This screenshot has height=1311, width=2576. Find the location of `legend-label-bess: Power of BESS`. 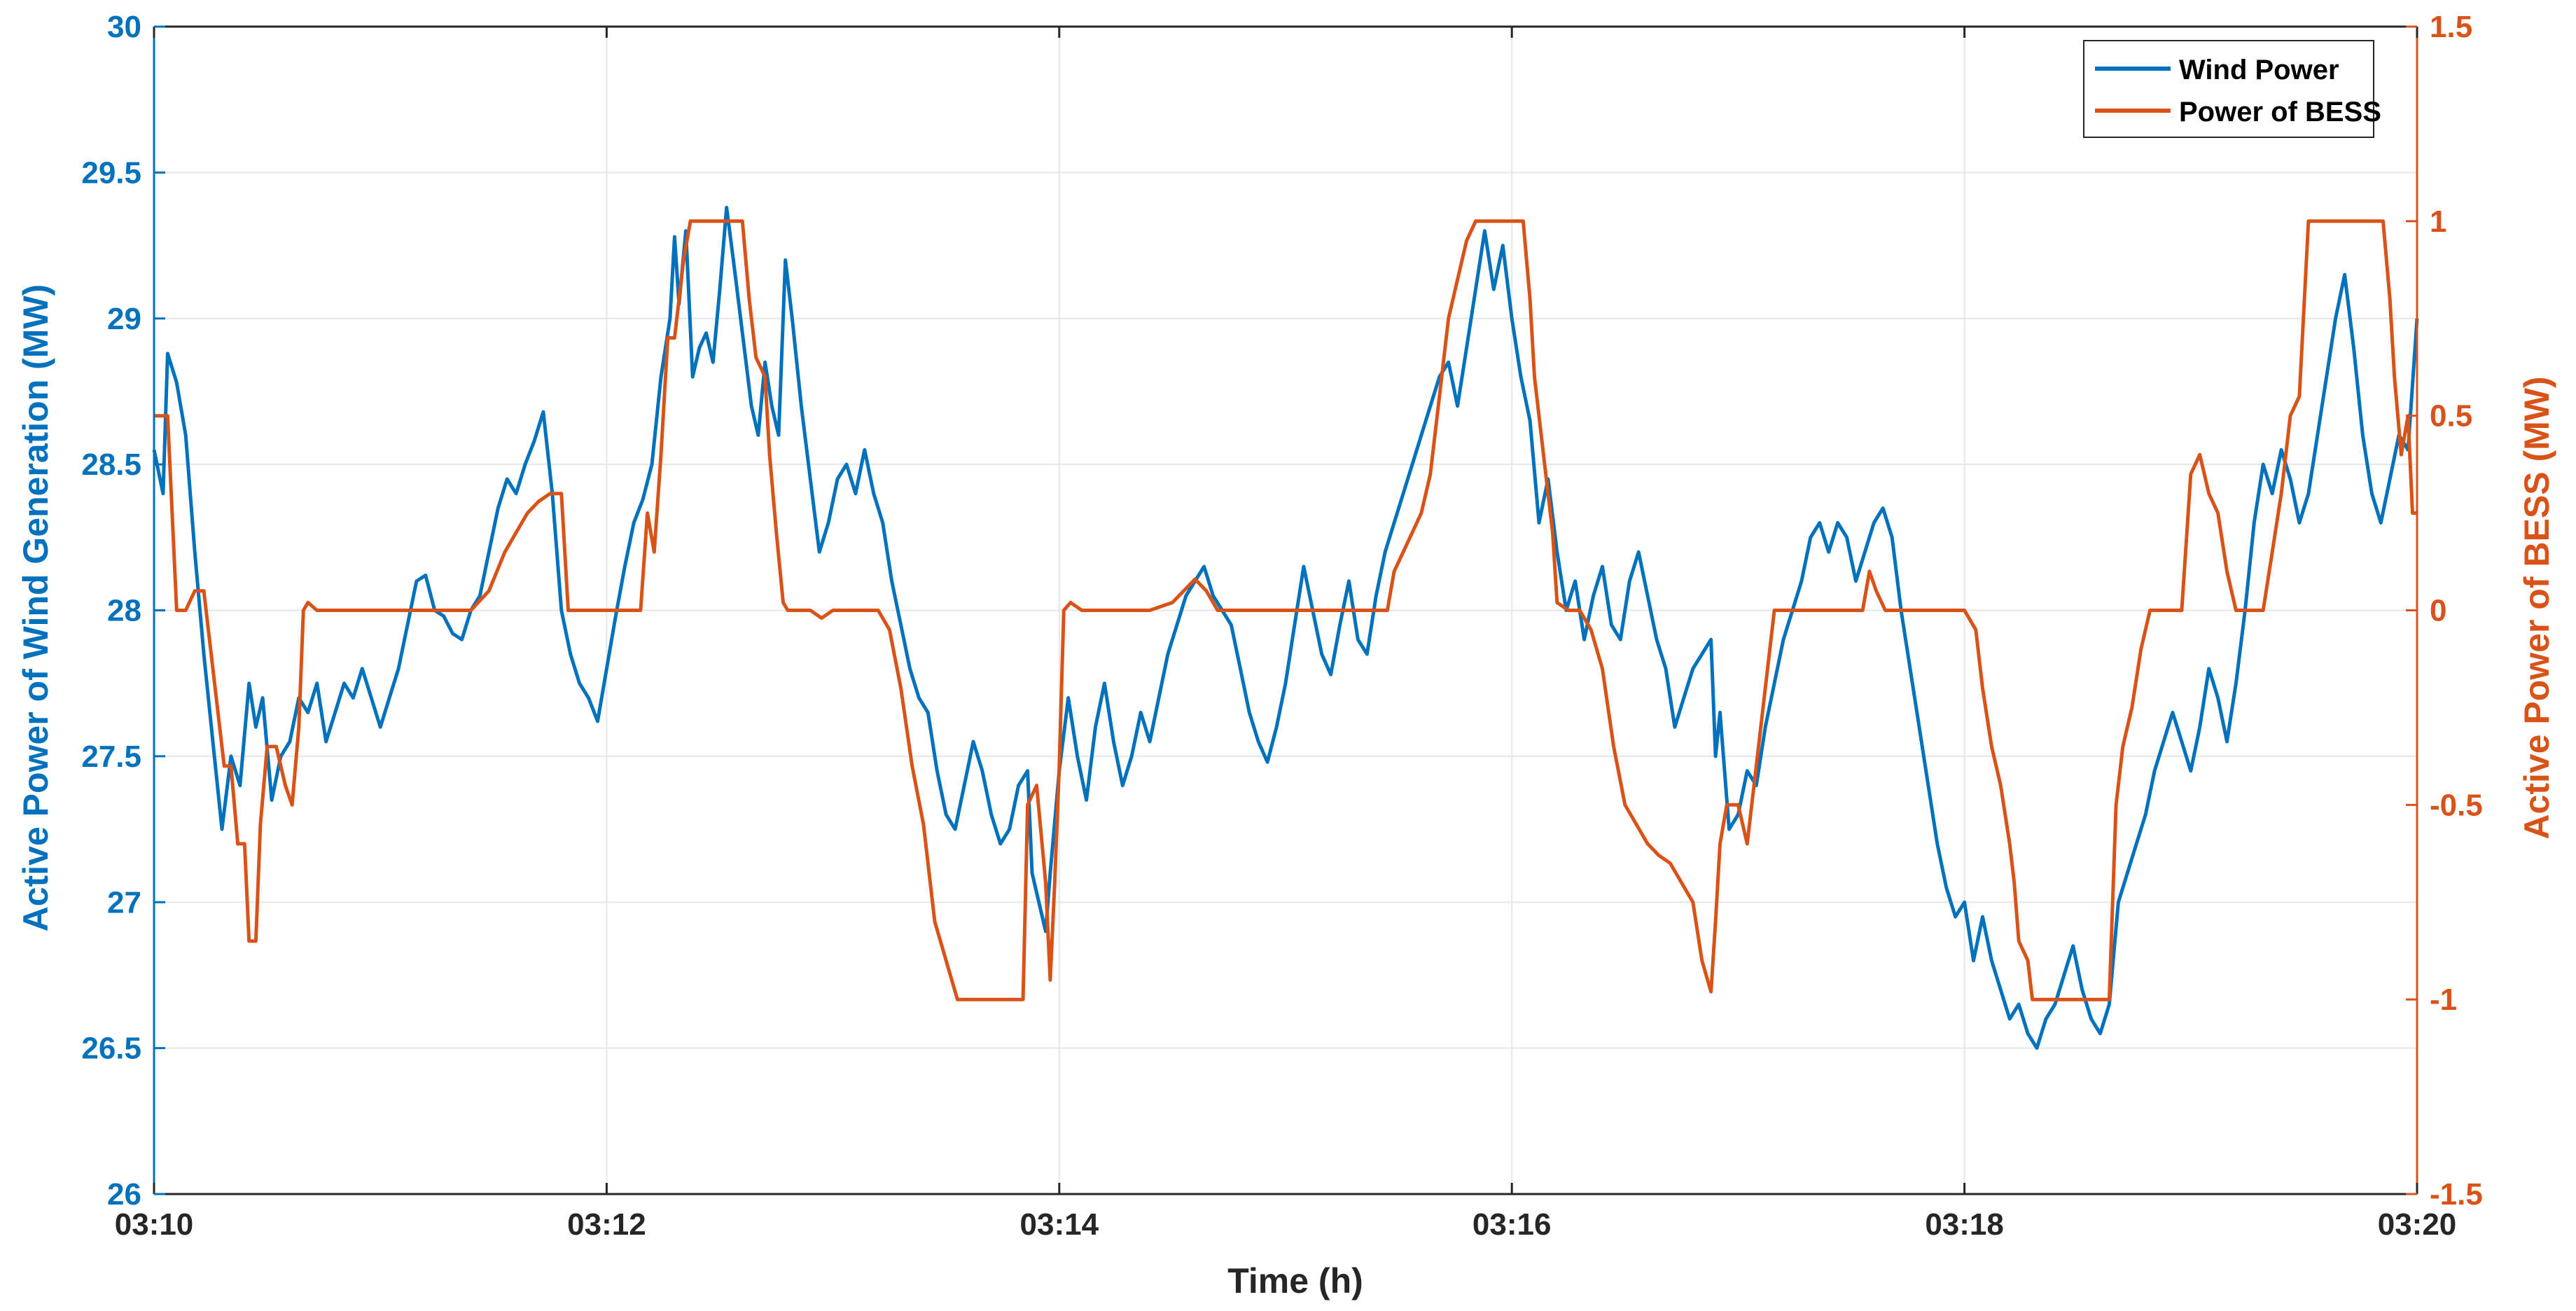

legend-label-bess: Power of BESS is located at coordinates (2280, 112).